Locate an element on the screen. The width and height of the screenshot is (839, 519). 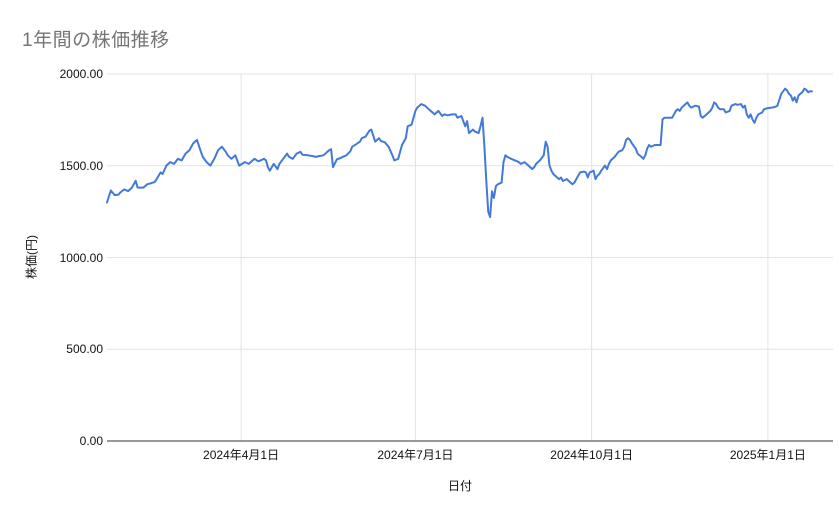
y-tick-label: 1000.00 is located at coordinates (81, 257).